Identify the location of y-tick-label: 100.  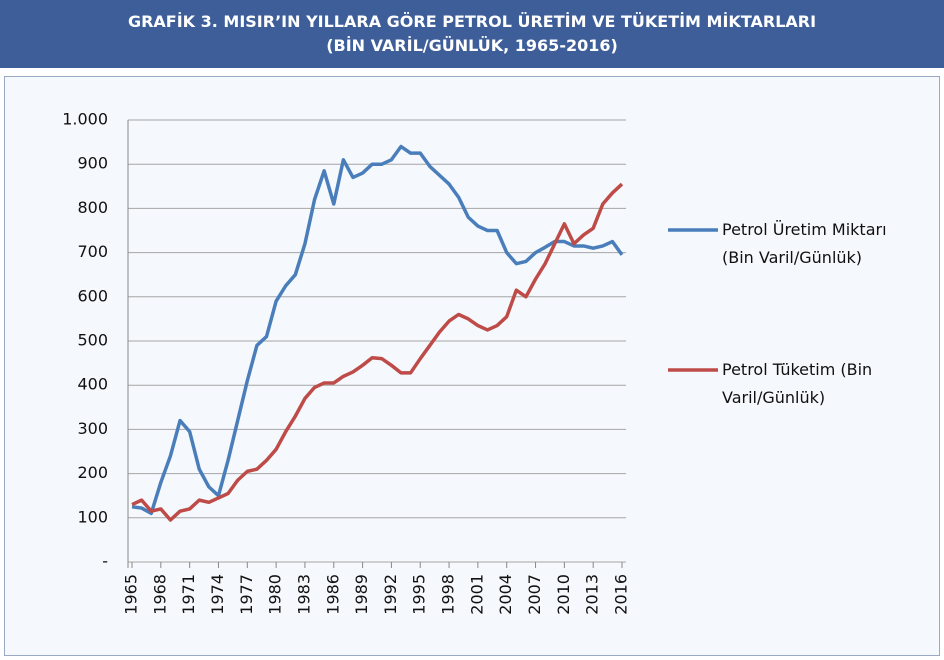
(92, 516).